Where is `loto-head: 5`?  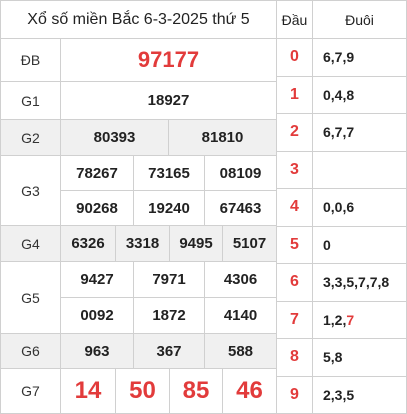
loto-head: 5 is located at coordinates (295, 244).